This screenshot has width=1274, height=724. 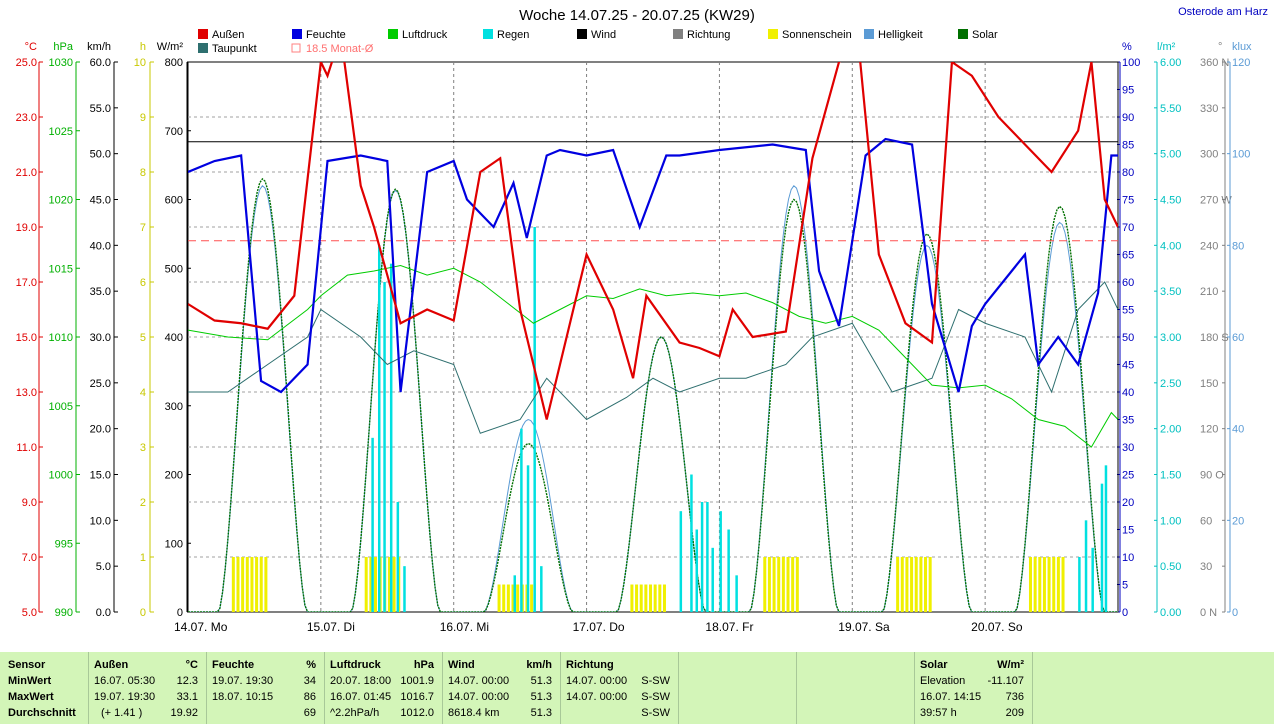 What do you see at coordinates (340, 49) in the screenshot?
I see `legend-label-10: 18.5 Monat-Ø` at bounding box center [340, 49].